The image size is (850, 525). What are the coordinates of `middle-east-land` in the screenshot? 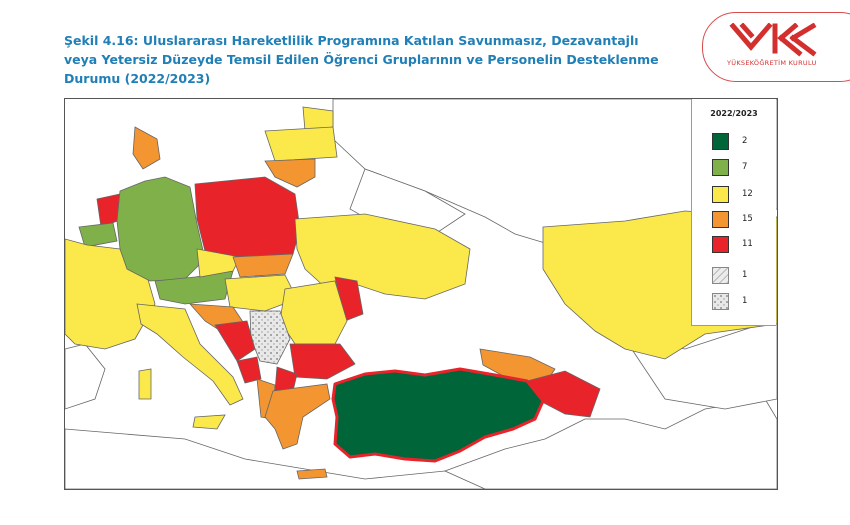 It's located at (610, 443).